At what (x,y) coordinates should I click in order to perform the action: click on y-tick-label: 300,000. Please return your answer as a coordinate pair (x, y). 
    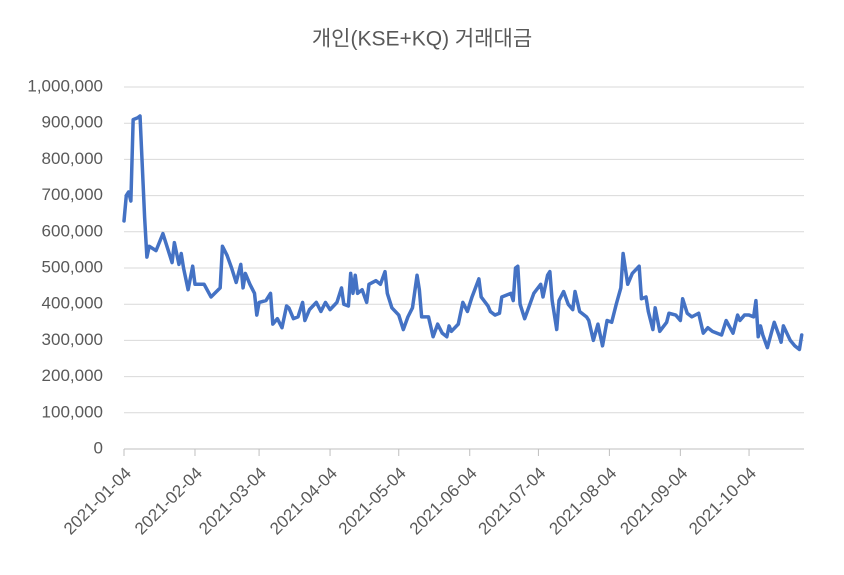
    Looking at the image, I should click on (72, 339).